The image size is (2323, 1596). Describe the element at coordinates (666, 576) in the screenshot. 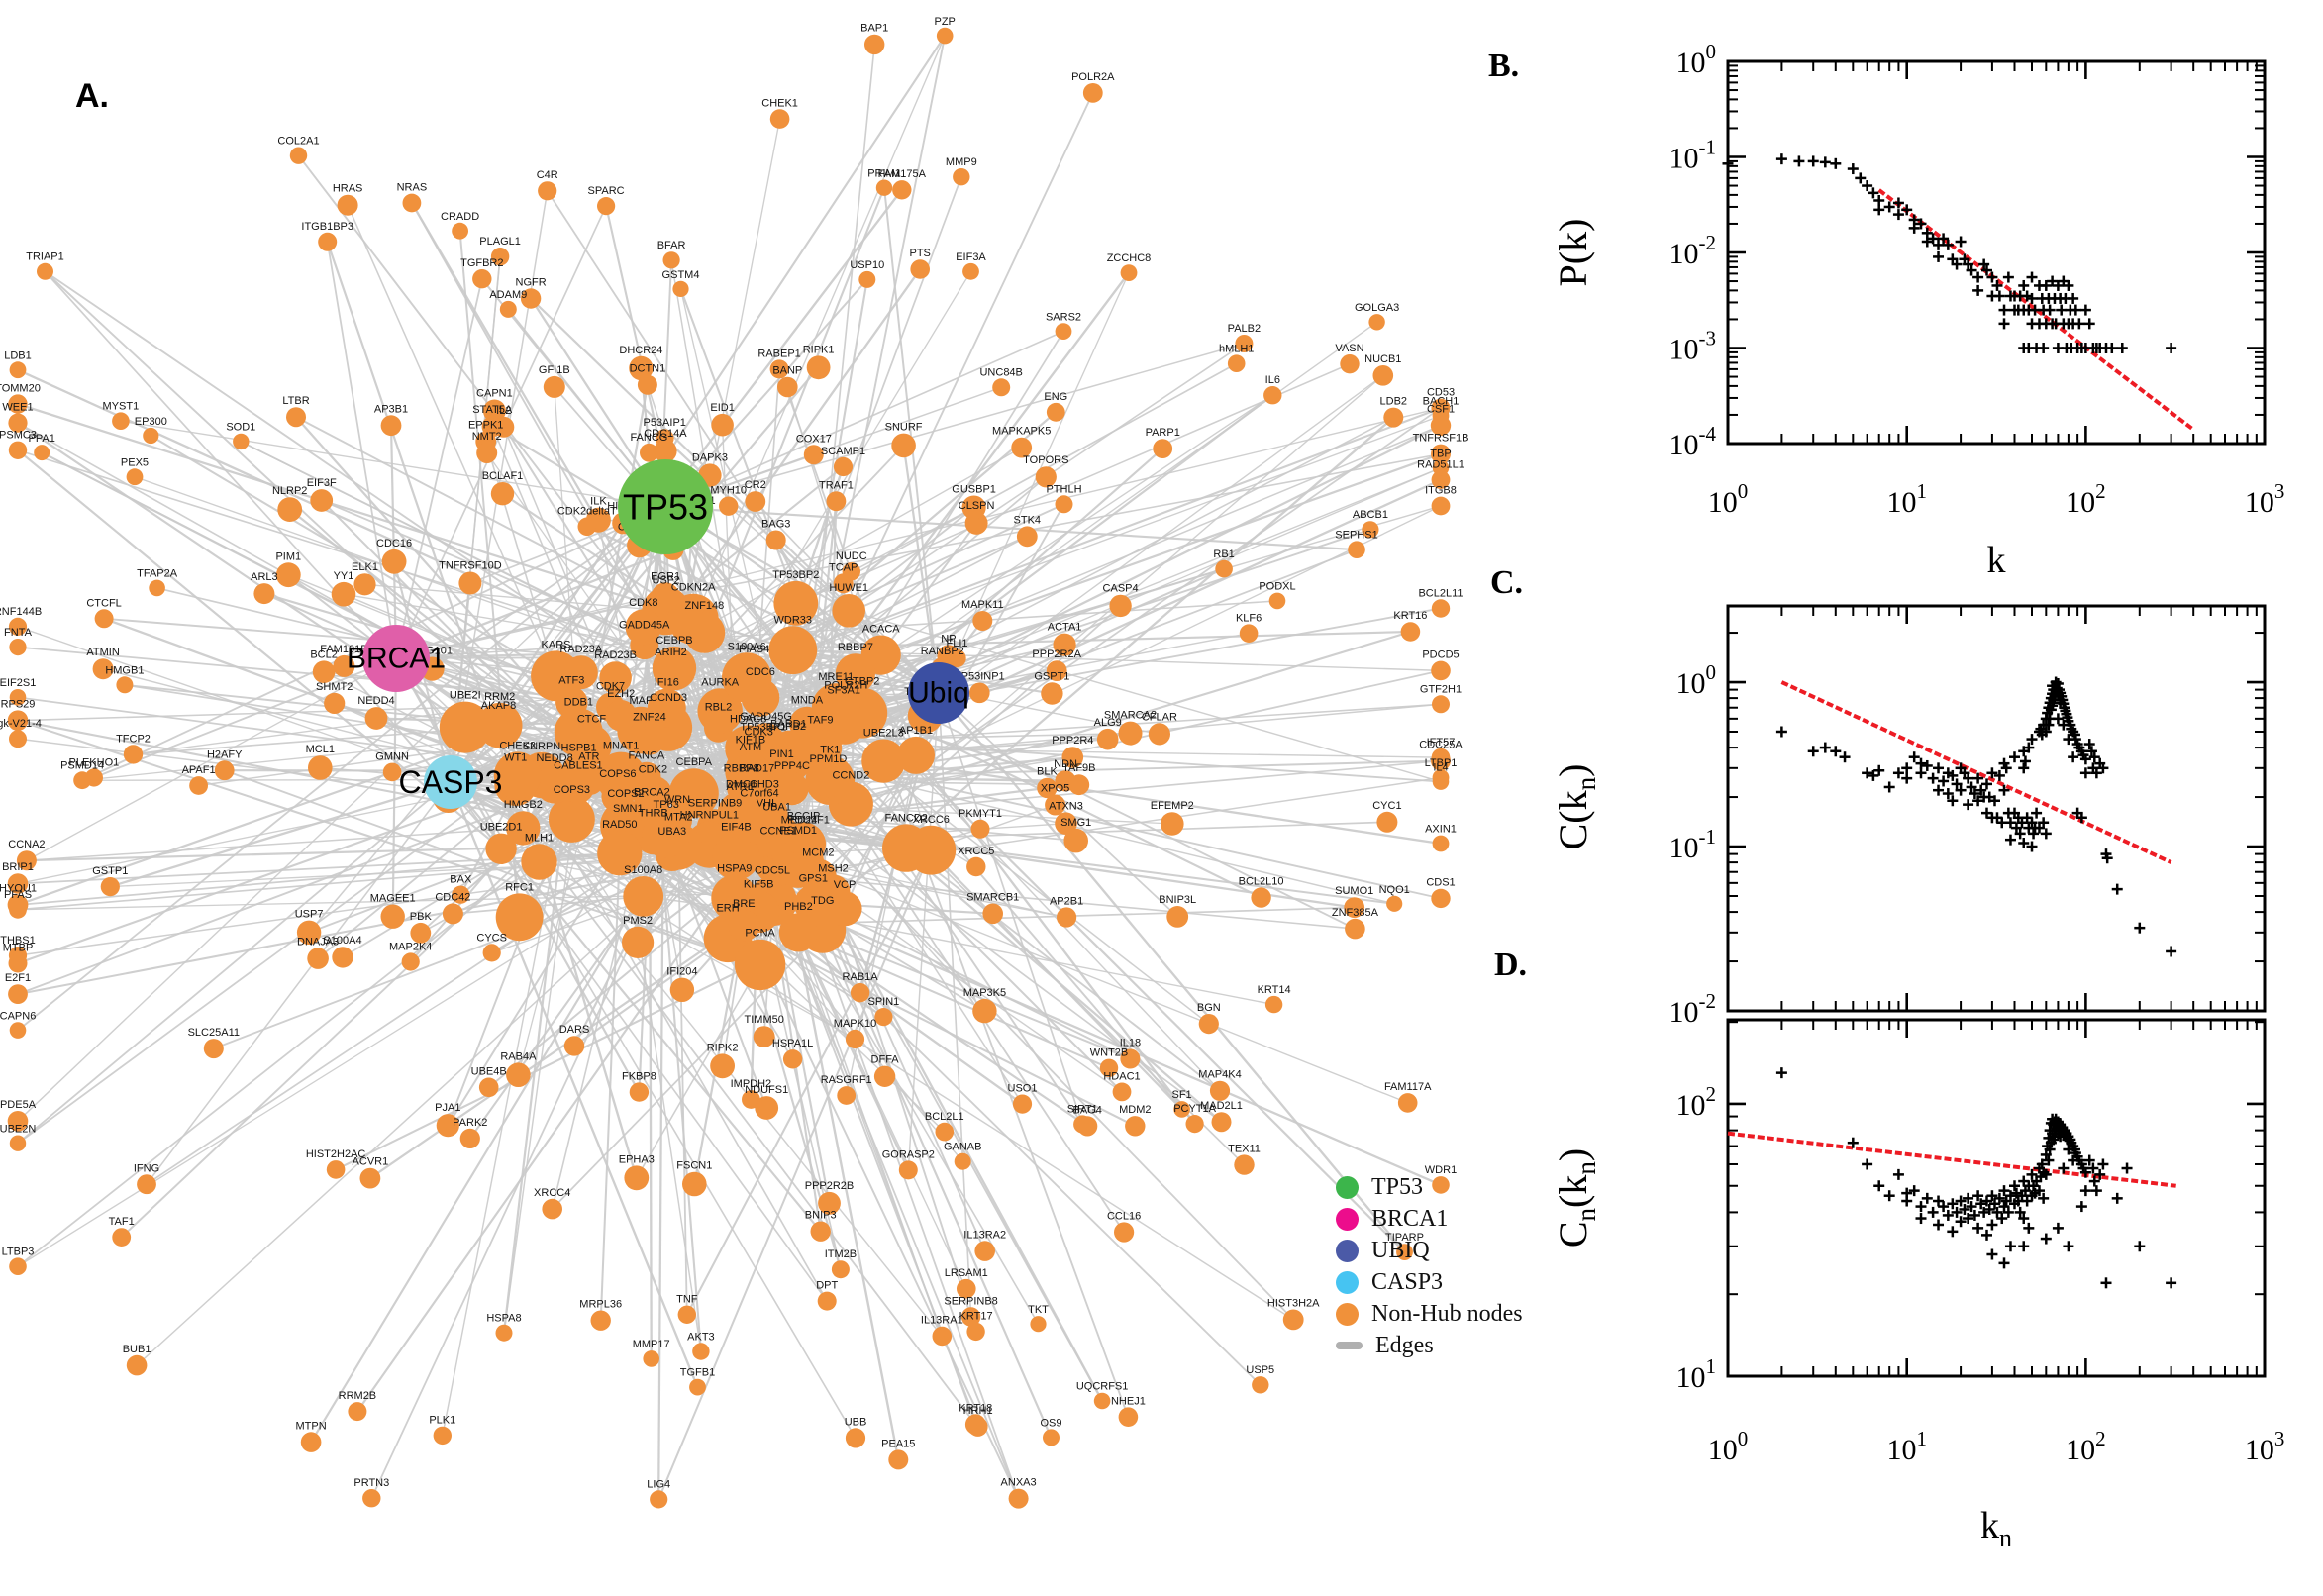

I see `network-node-label: EGR1` at that location.